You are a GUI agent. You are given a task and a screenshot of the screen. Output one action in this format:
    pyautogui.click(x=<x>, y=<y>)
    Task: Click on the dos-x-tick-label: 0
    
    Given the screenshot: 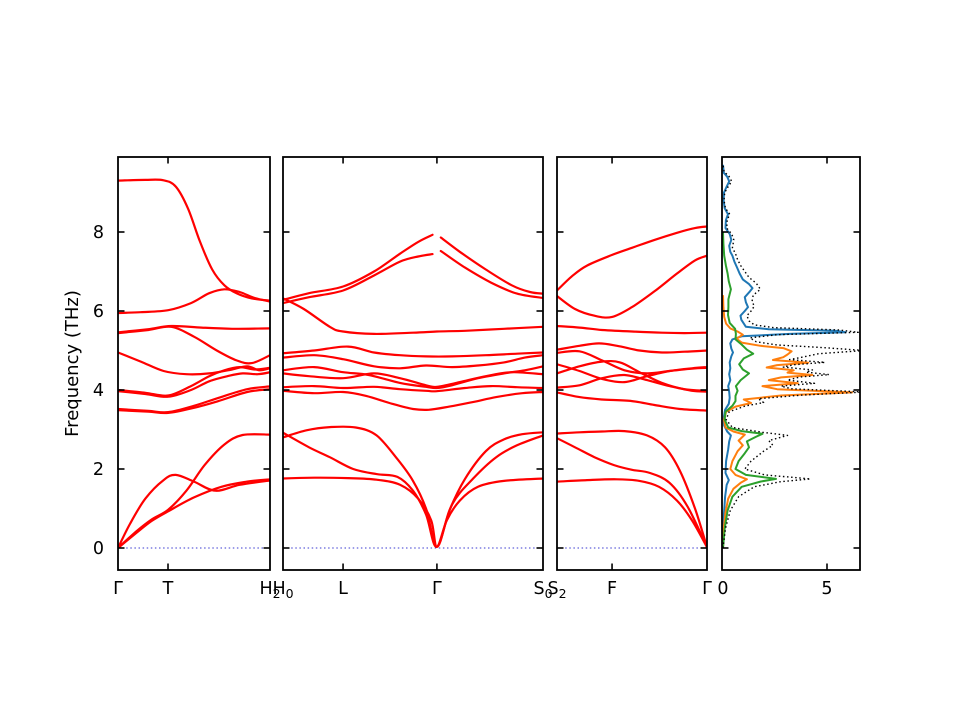 What is the action you would take?
    pyautogui.click(x=722, y=589)
    